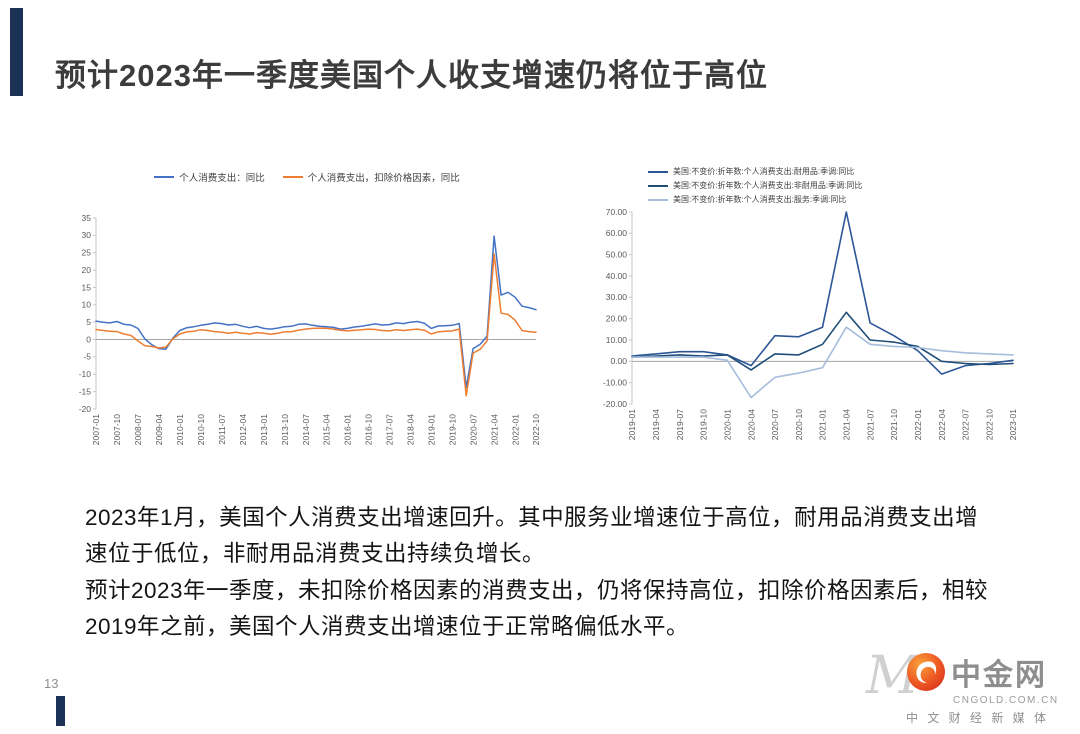 Image resolution: width=1080 pixels, height=734 pixels. I want to click on svg-text: 2011-07, so click(222, 429).